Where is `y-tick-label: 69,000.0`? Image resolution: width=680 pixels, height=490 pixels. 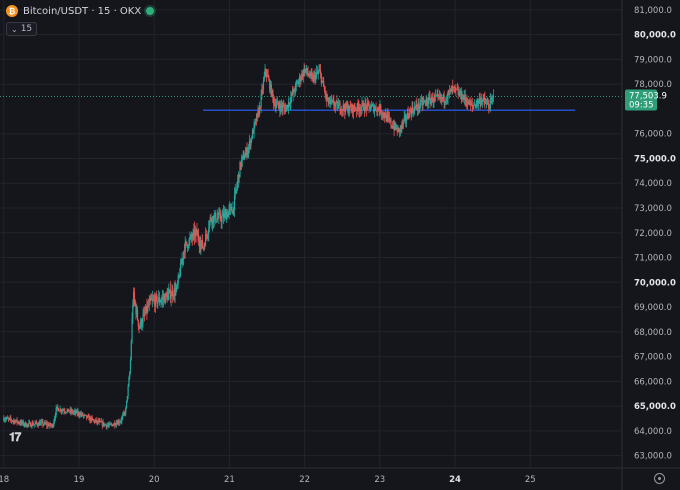
y-tick-label: 69,000.0 is located at coordinates (653, 308).